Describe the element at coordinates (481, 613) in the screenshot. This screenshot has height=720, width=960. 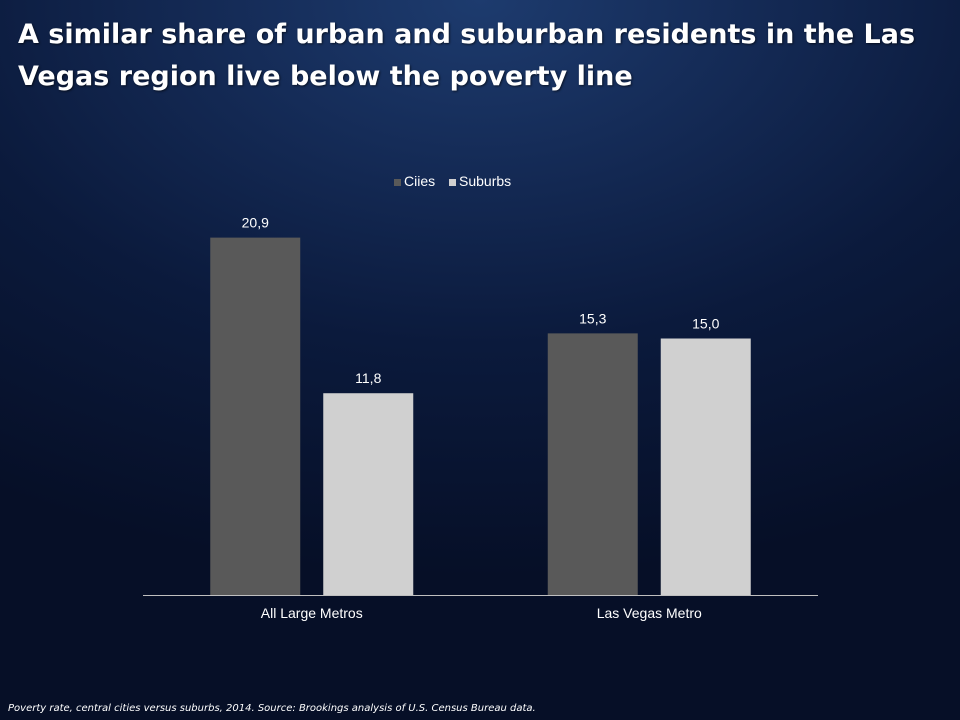
I see `x-axis-tick-labels: All Large Metros Las Vegas Metro` at that location.